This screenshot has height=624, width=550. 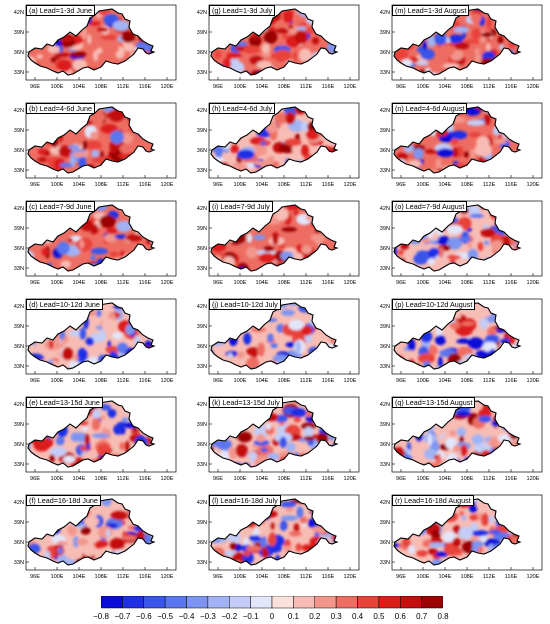 What do you see at coordinates (143, 616) in the screenshot?
I see `colorbar-label: −0.6` at bounding box center [143, 616].